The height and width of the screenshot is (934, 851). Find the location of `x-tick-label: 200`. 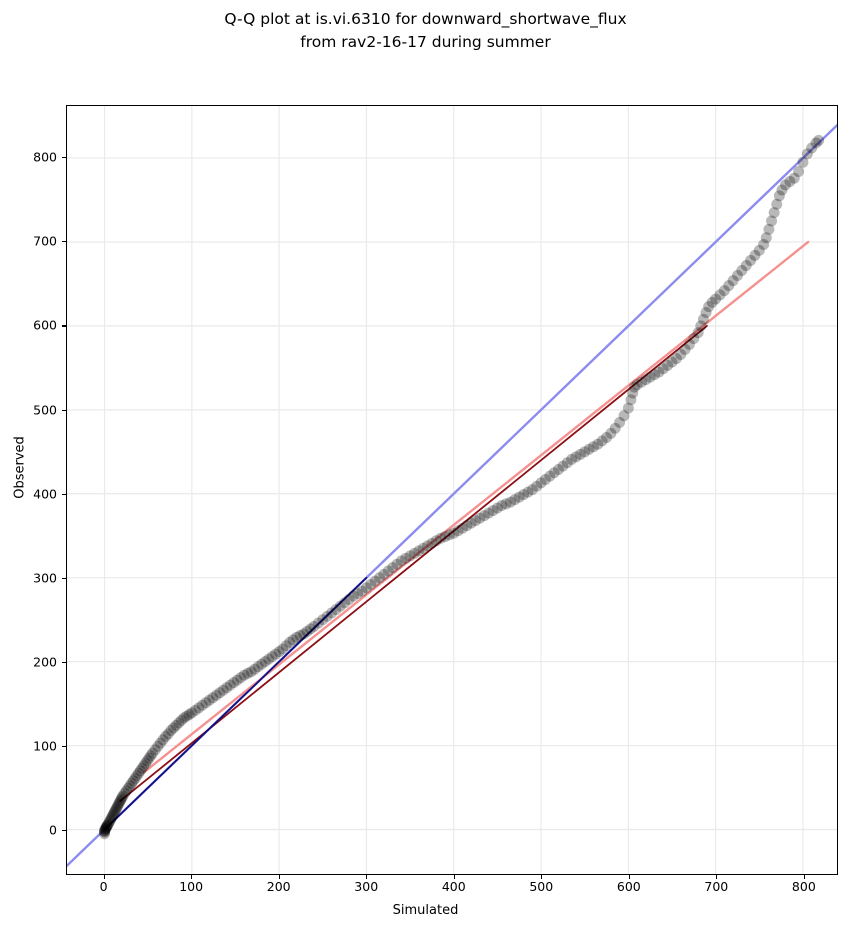

x-tick-label: 200 is located at coordinates (278, 886).